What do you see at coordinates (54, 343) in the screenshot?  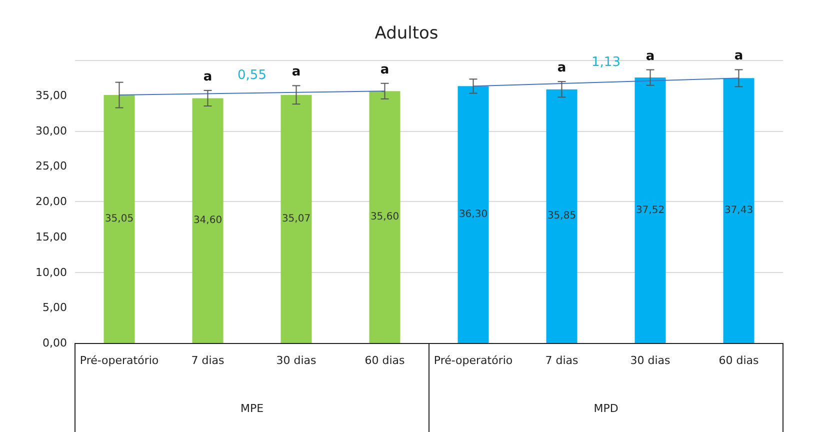 I see `y-tick-label: 0,00` at bounding box center [54, 343].